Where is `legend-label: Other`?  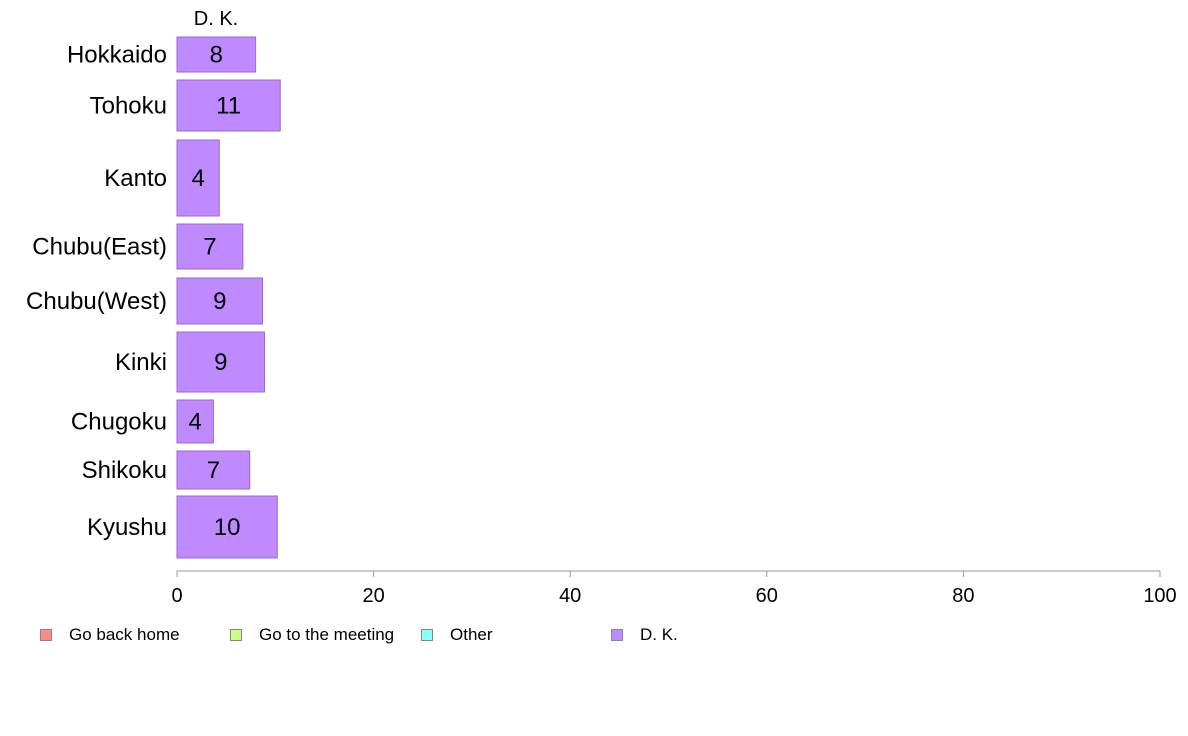
legend-label: Other is located at coordinates (471, 634).